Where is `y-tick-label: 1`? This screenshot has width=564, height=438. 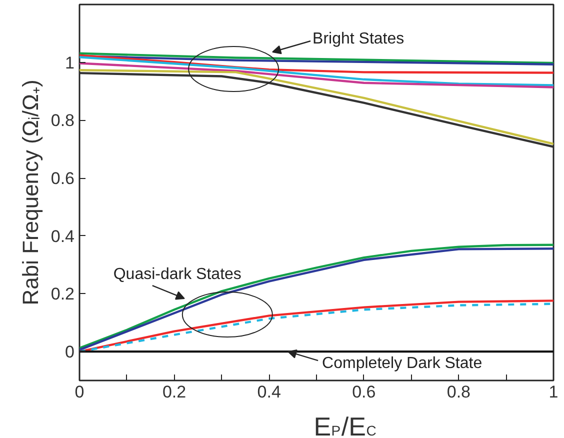
y-tick-label: 1 is located at coordinates (70, 62).